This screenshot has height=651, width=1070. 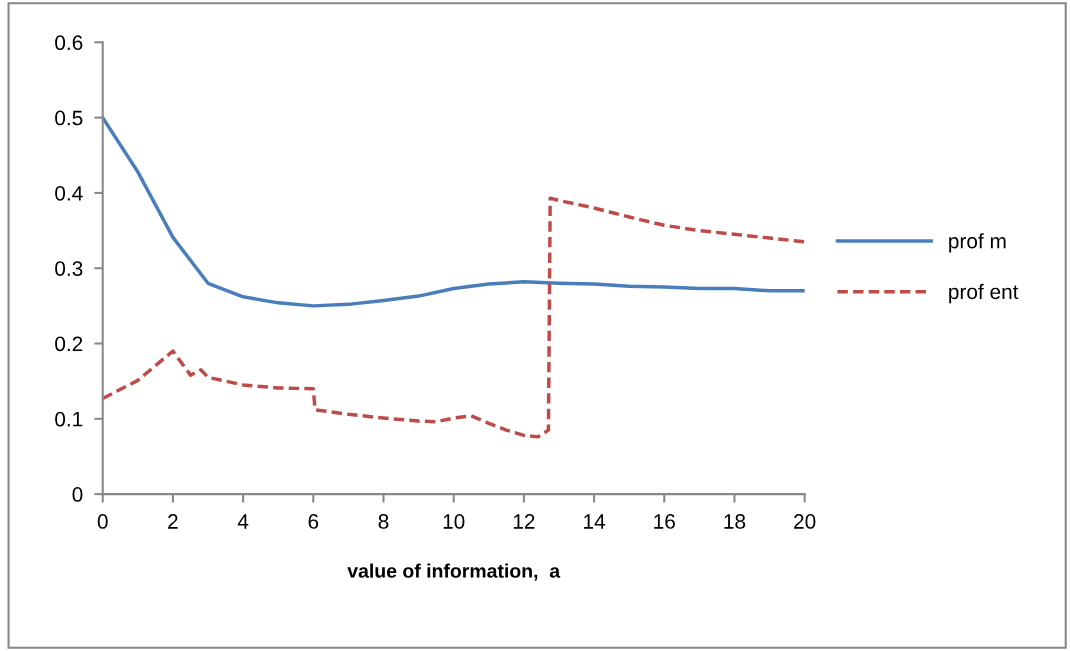 I want to click on x-tick-label: 0, so click(x=102, y=521).